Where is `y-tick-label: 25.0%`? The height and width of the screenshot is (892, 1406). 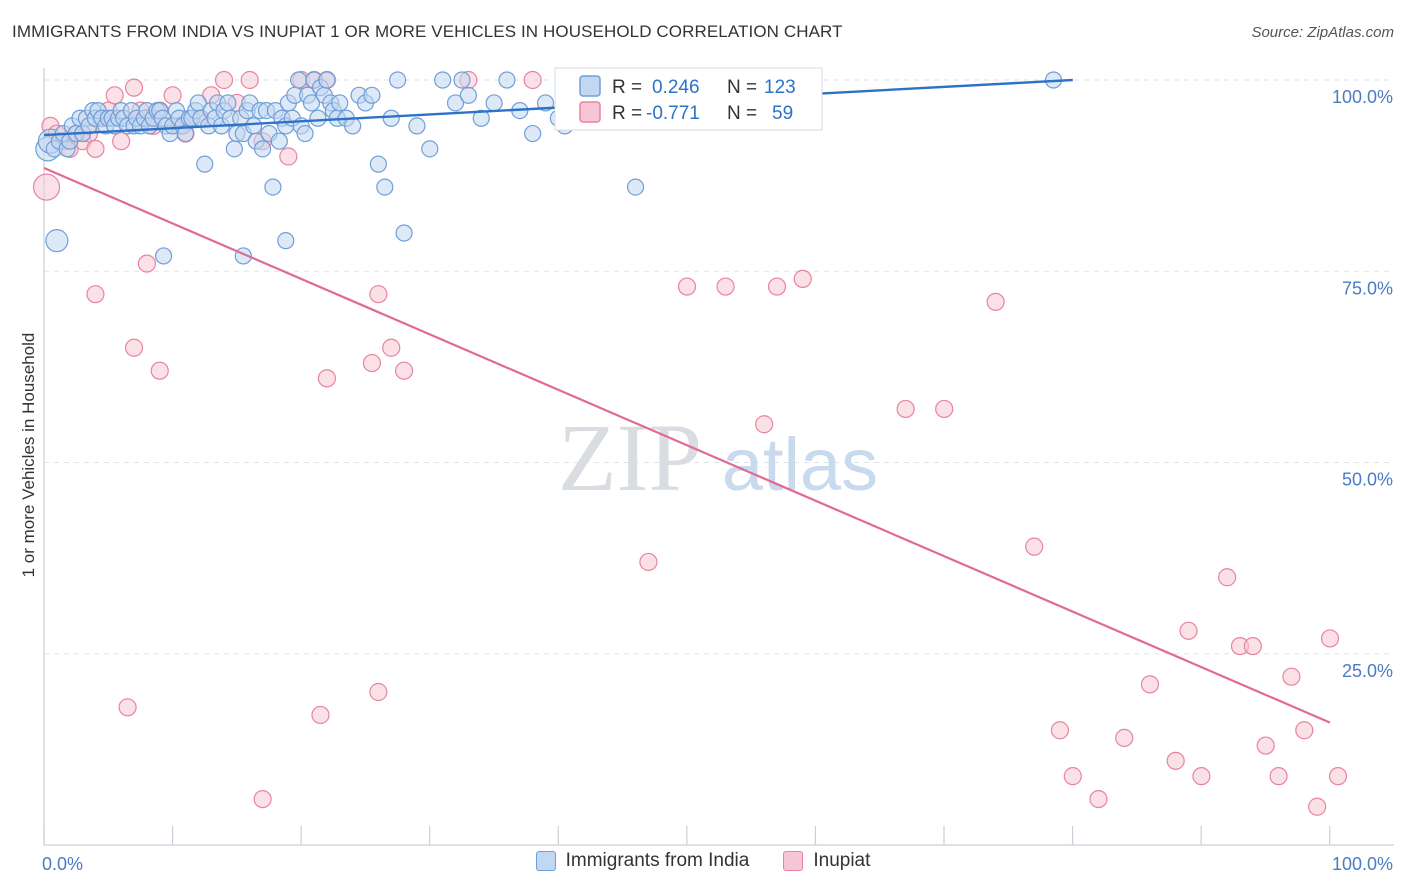 y-tick-label: 25.0% is located at coordinates (1367, 671).